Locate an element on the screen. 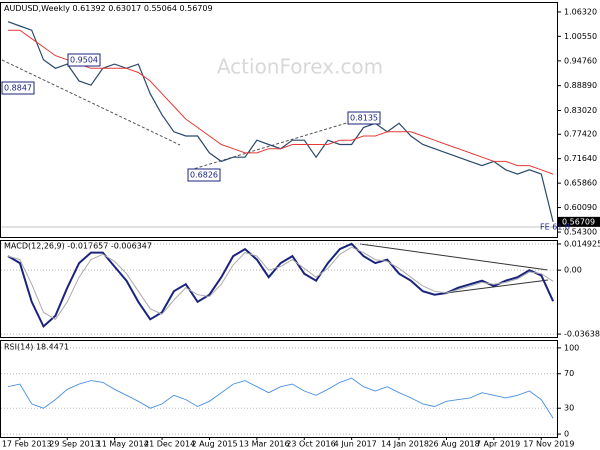 The width and height of the screenshot is (600, 450). y-tick-label: 0.88890 is located at coordinates (580, 85).